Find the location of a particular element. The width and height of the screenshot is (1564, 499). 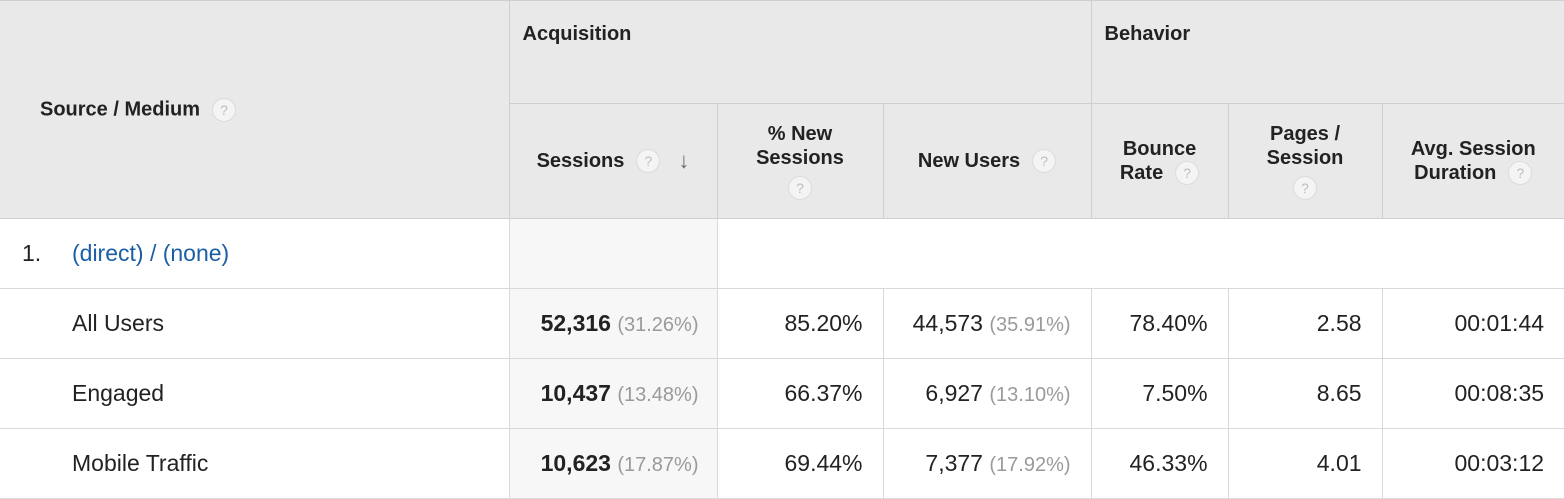

new-users-percent: (17.92%) is located at coordinates (1030, 465).